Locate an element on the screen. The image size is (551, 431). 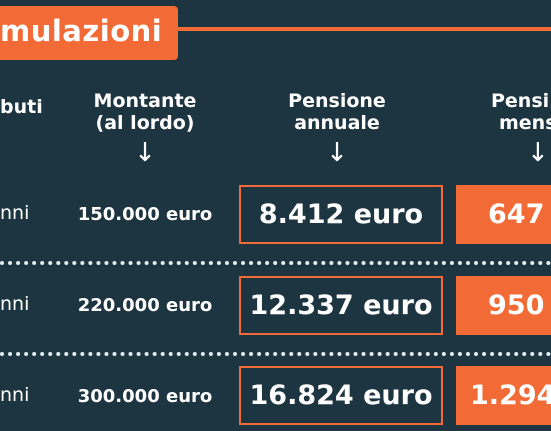
header-montante: Montante (al lordo) ↓ is located at coordinates (145, 129).